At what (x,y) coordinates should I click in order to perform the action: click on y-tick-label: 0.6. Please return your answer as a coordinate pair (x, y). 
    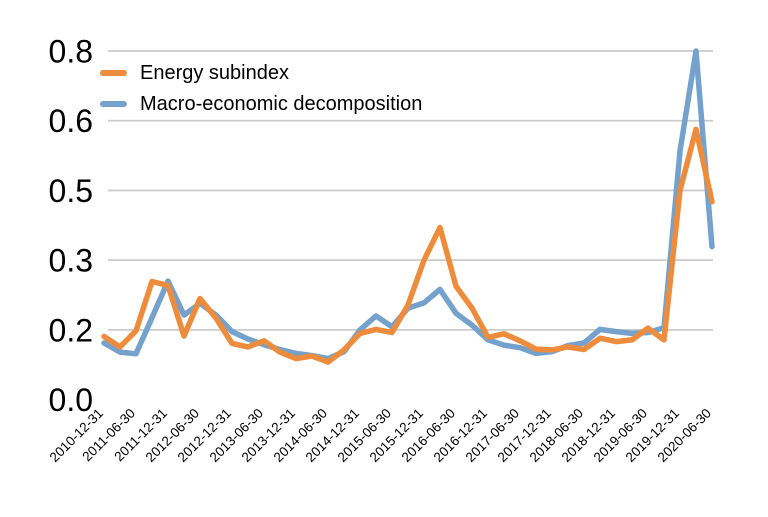
    Looking at the image, I should click on (71, 121).